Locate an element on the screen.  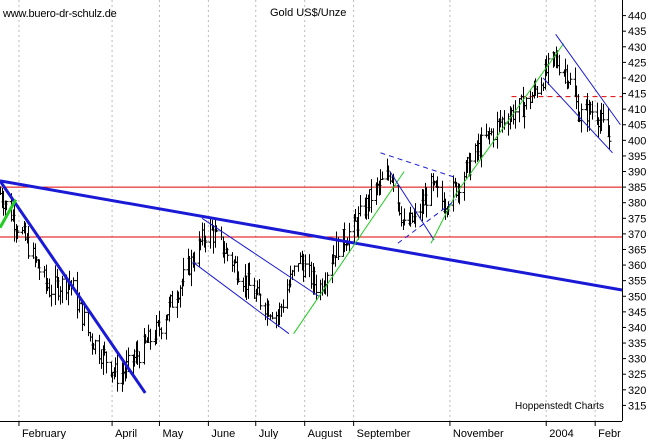
y-tick-label: 440 is located at coordinates (637, 17).